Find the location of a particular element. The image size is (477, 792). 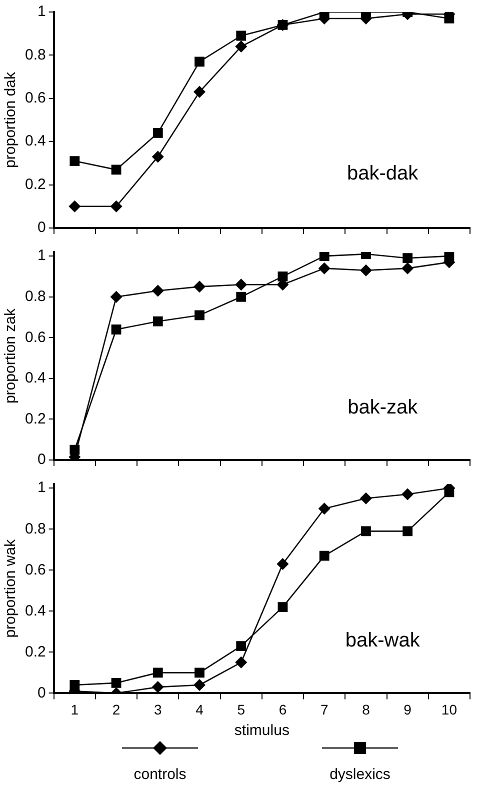

x-tick-label: 10 is located at coordinates (449, 709).